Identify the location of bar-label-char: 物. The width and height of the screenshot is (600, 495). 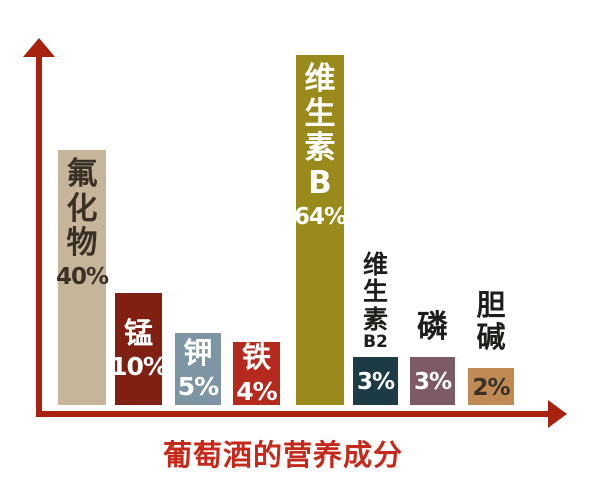
(82, 243).